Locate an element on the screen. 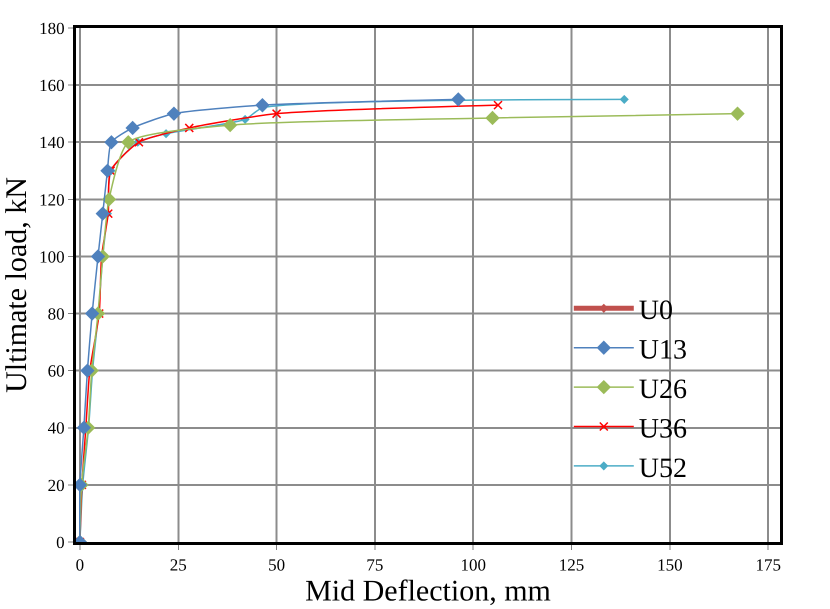  legend-label: U0 is located at coordinates (656, 310).